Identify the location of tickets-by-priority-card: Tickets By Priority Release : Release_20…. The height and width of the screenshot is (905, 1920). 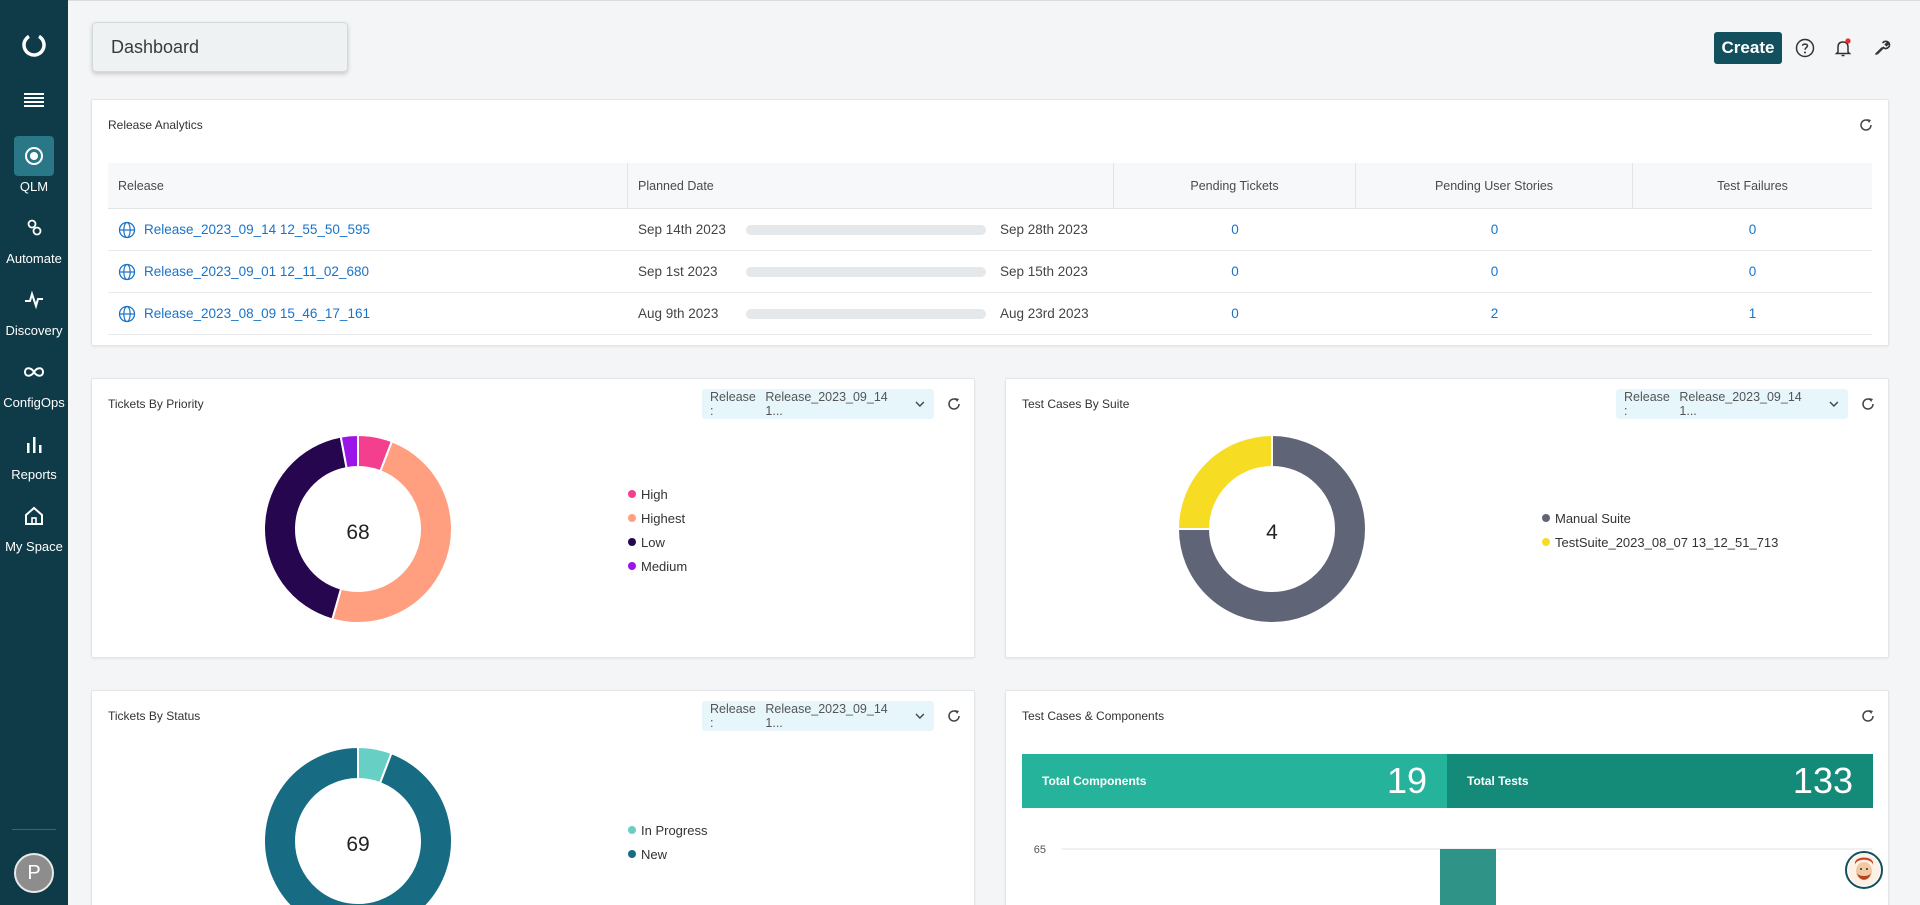
(533, 518).